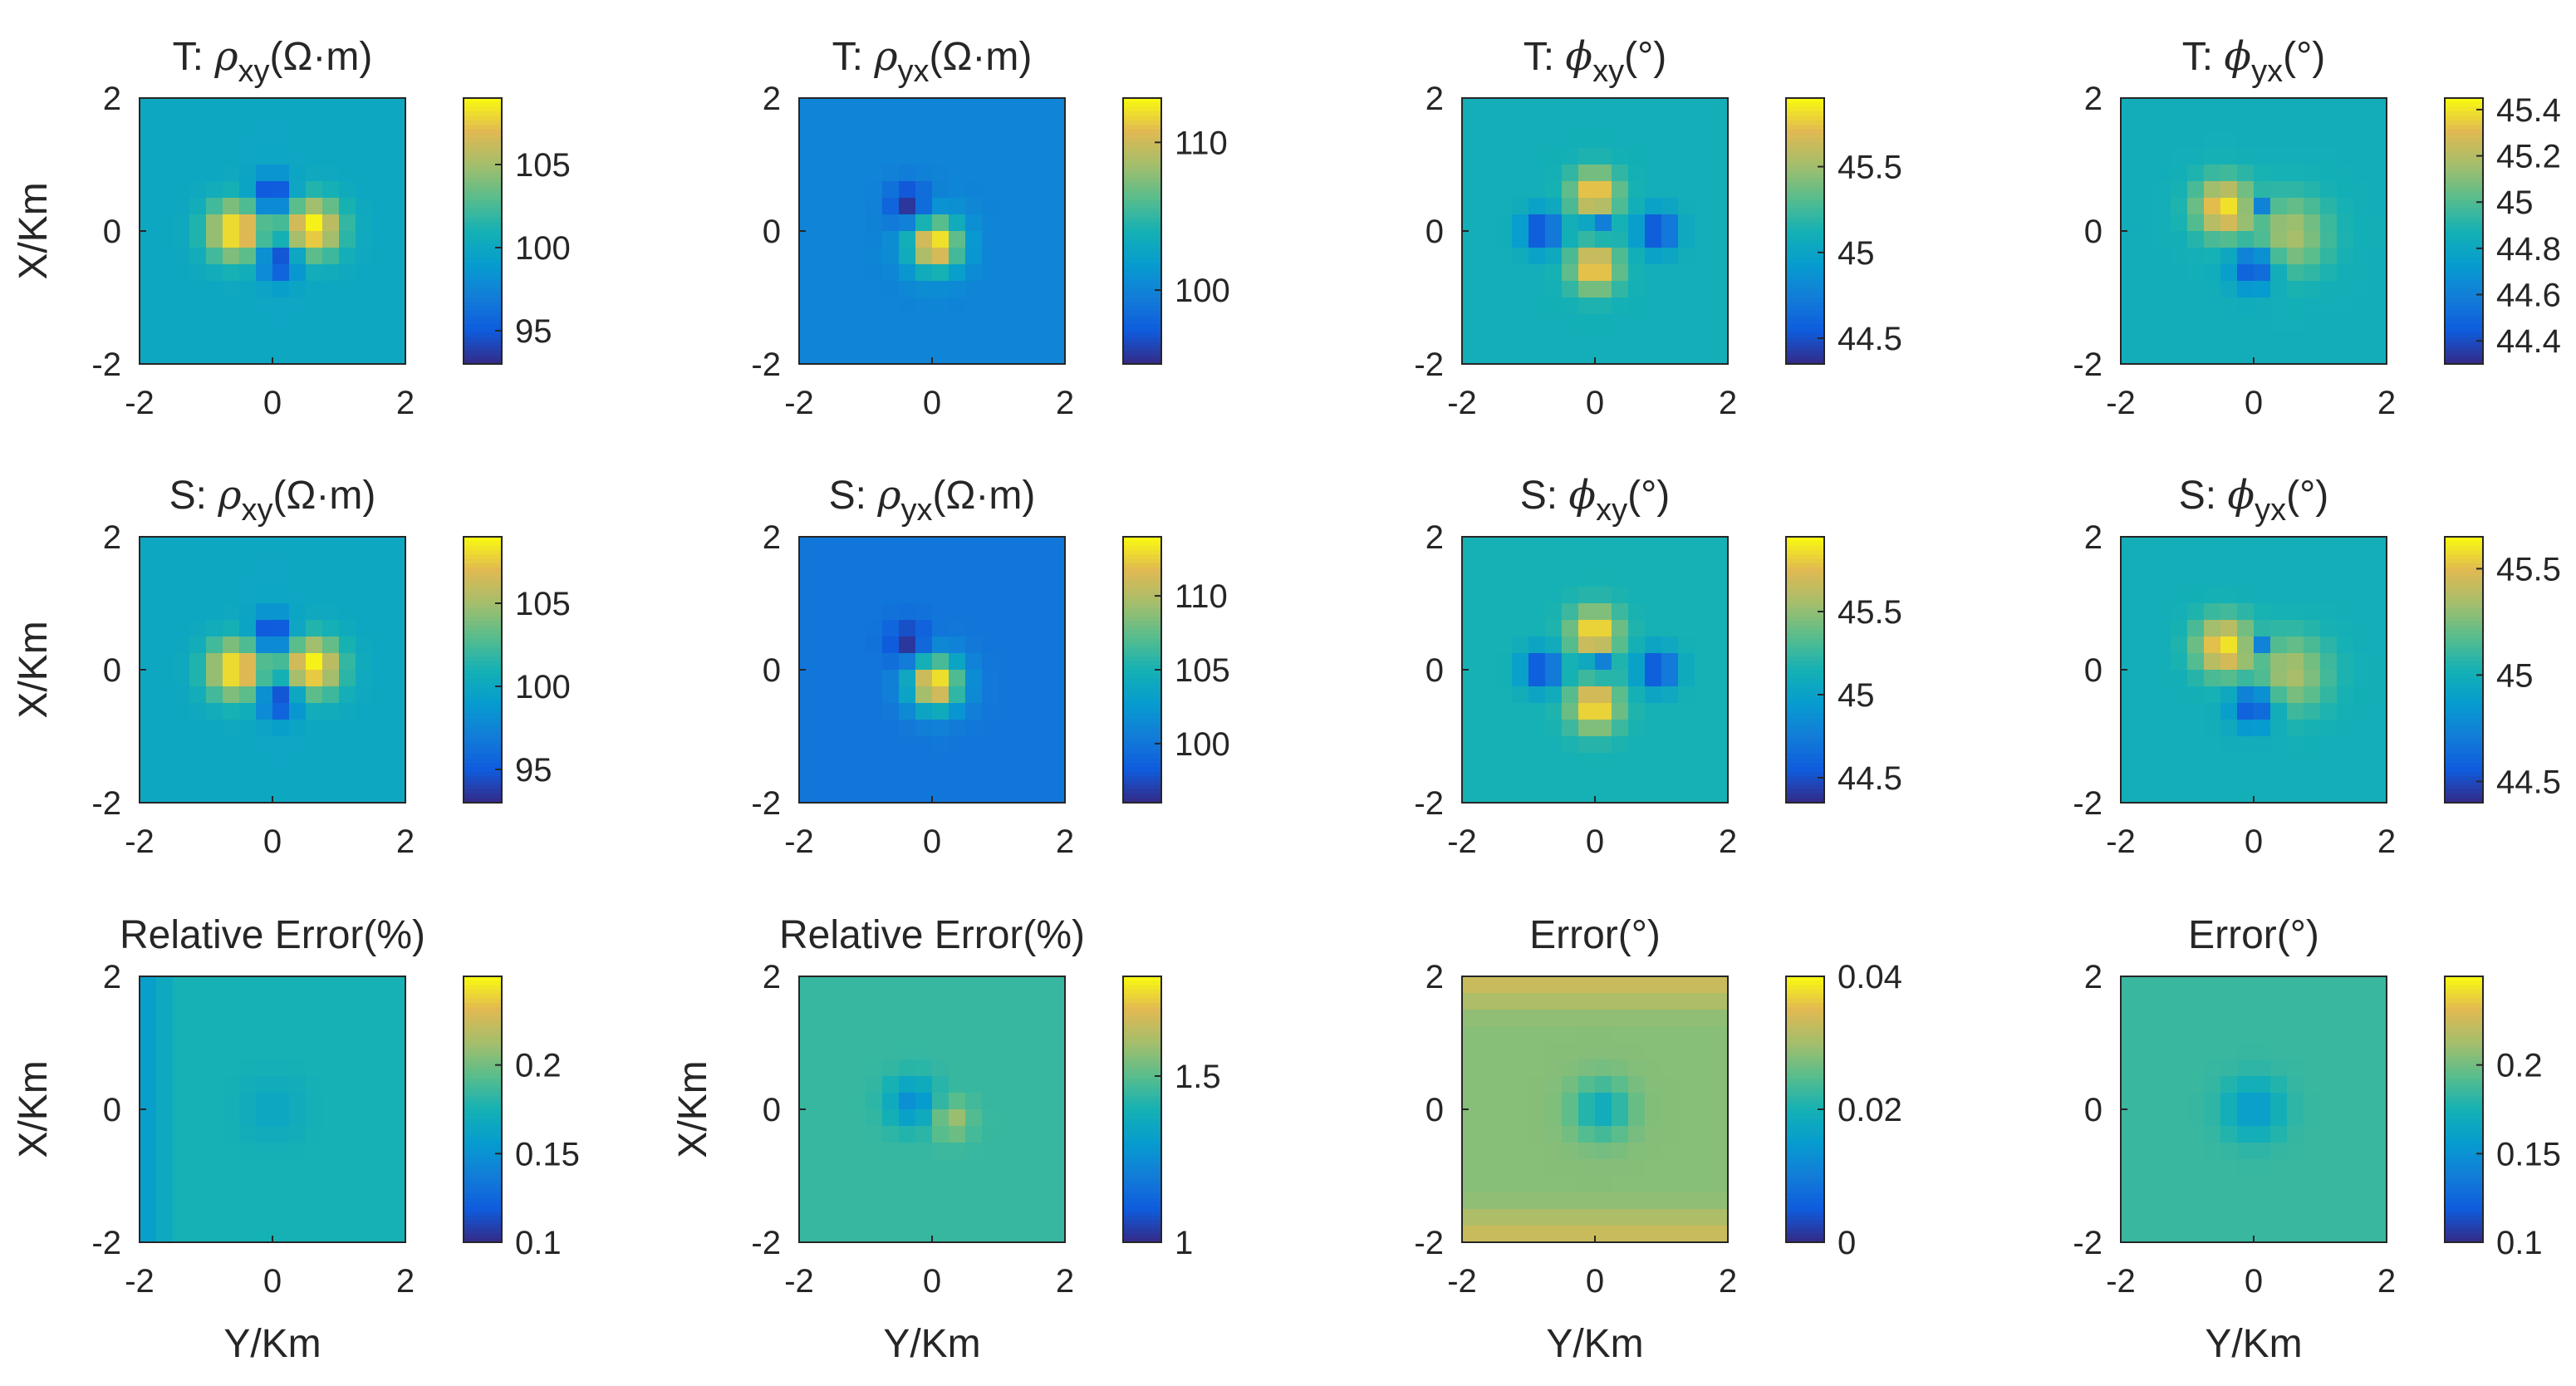 The image size is (2576, 1386). What do you see at coordinates (1434, 99) in the screenshot?
I see `y-tick-label: 2` at bounding box center [1434, 99].